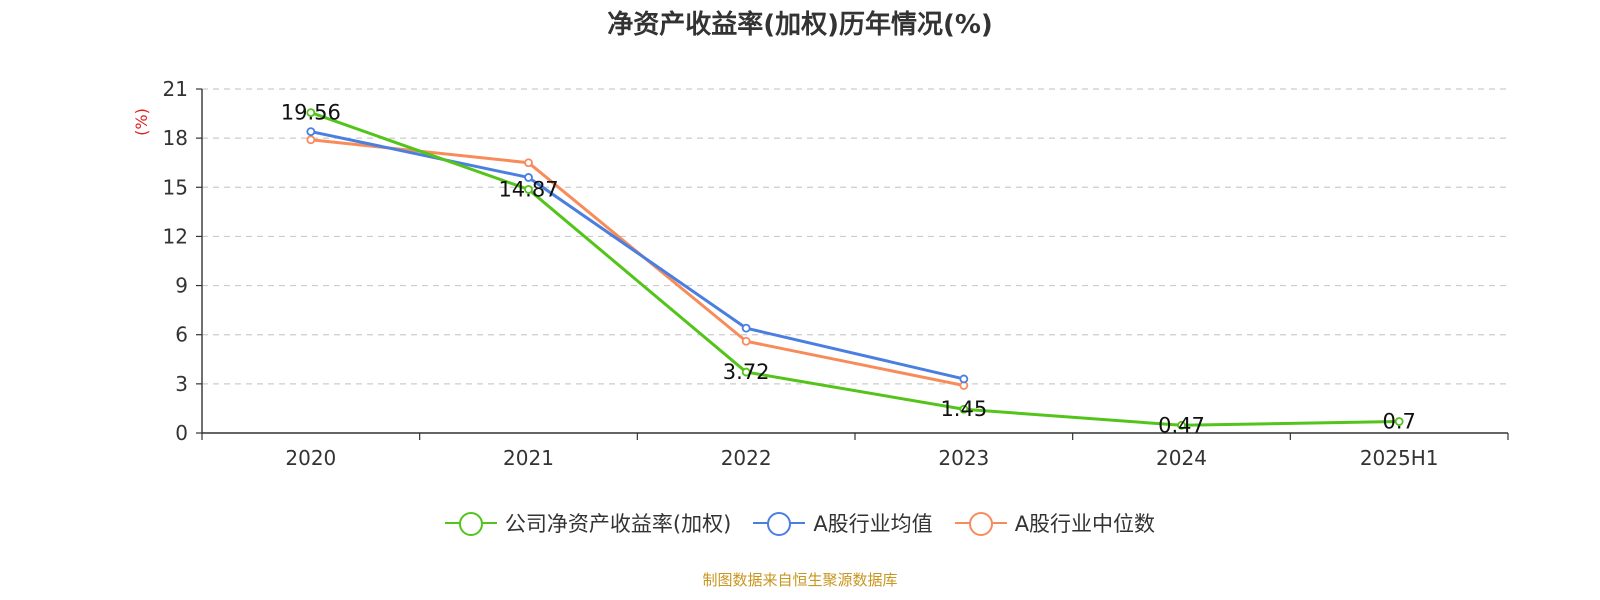  I want to click on data-label: 19.56, so click(311, 113).